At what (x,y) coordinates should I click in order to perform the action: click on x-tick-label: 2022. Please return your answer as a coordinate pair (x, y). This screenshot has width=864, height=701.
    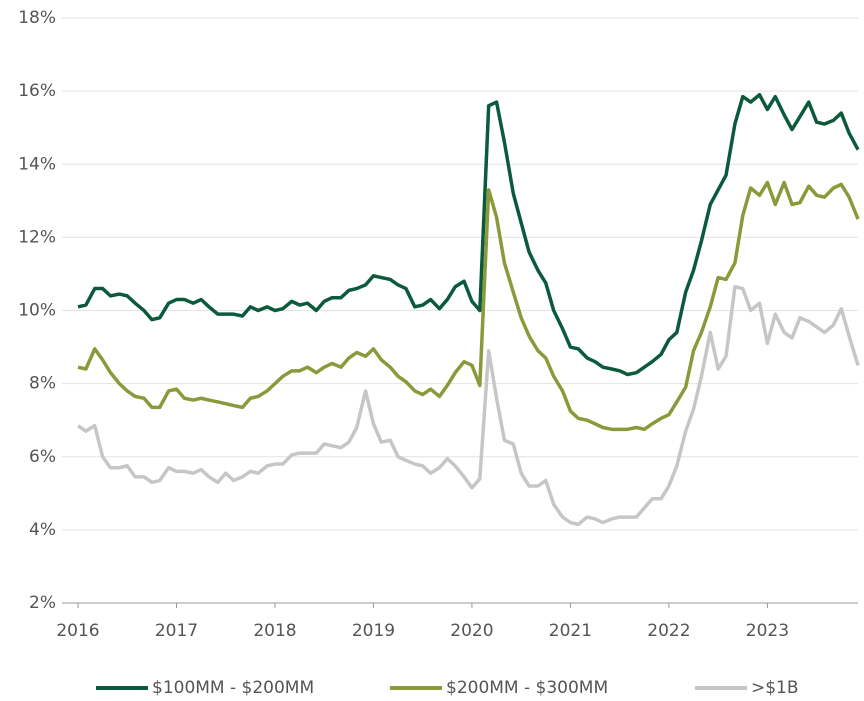
    Looking at the image, I should click on (668, 631).